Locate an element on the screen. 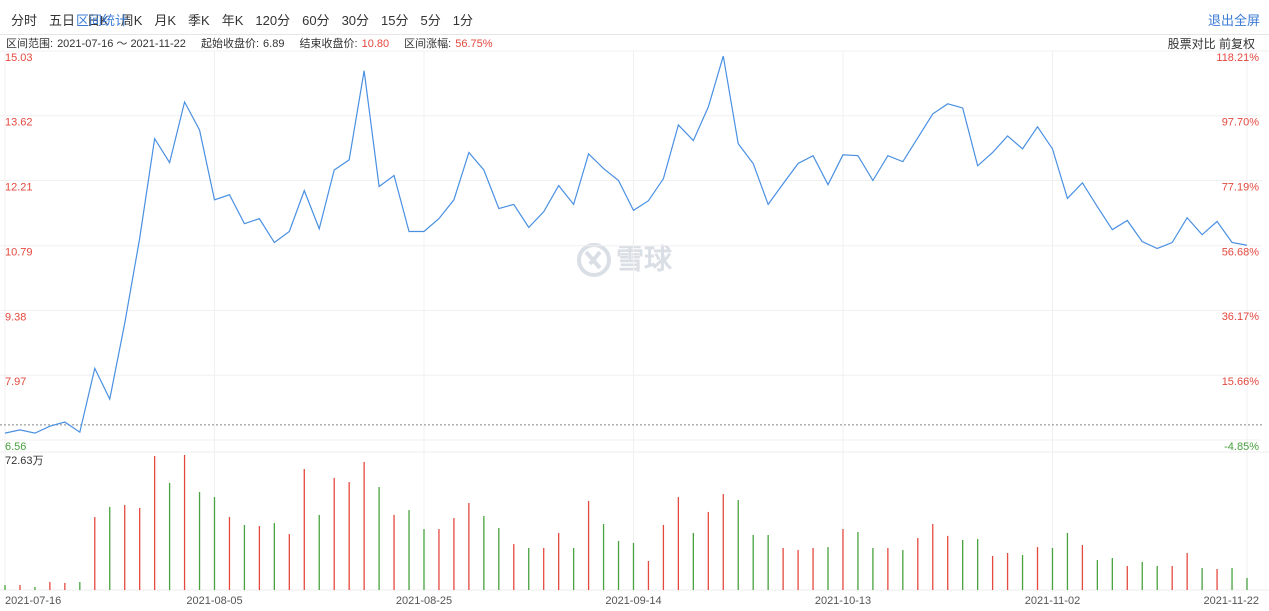 The image size is (1269, 611). x-tick-label: 2021-10-13 is located at coordinates (843, 601).